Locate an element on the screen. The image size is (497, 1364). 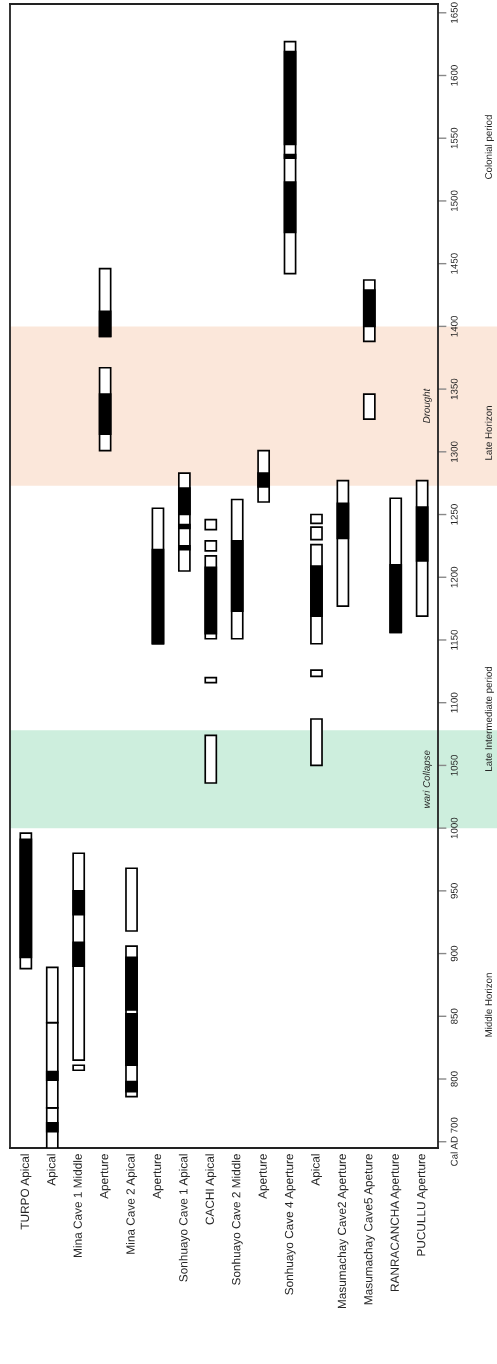
y-tick-label: 1350 is located at coordinates (454, 389).